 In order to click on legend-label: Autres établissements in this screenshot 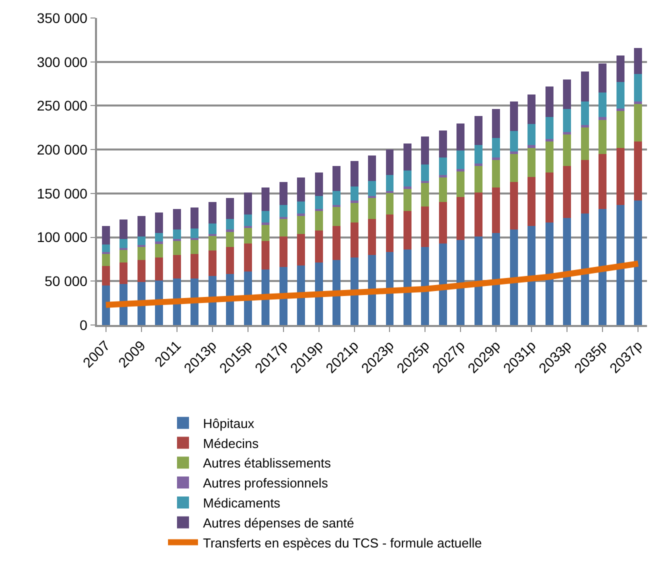, I will do `click(267, 463)`.